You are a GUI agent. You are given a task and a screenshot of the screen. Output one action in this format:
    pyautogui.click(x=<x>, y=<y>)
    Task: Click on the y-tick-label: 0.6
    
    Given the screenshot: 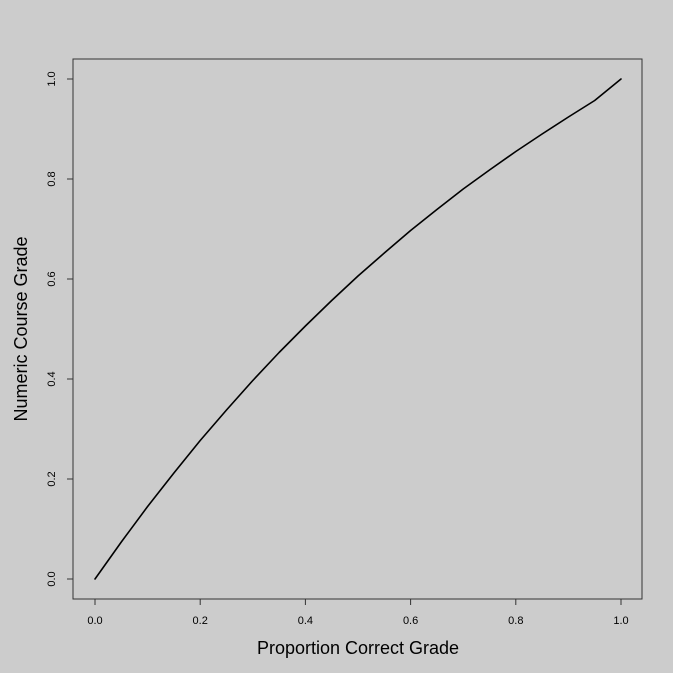 What is the action you would take?
    pyautogui.click(x=52, y=278)
    